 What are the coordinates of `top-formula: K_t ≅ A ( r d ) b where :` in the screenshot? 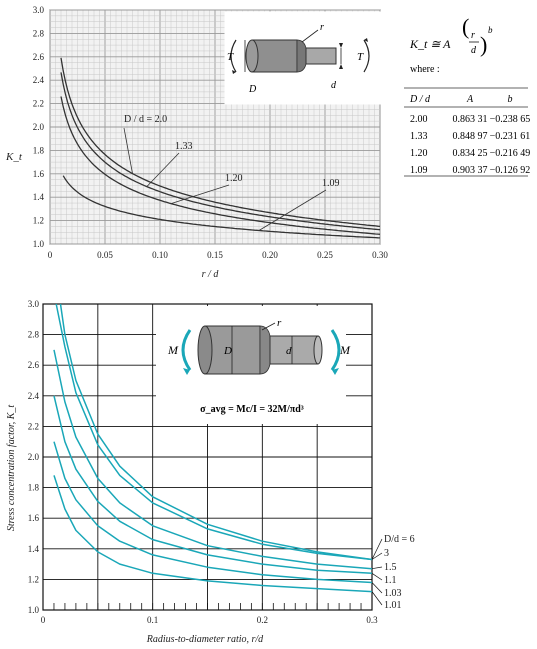 It's located at (451, 44).